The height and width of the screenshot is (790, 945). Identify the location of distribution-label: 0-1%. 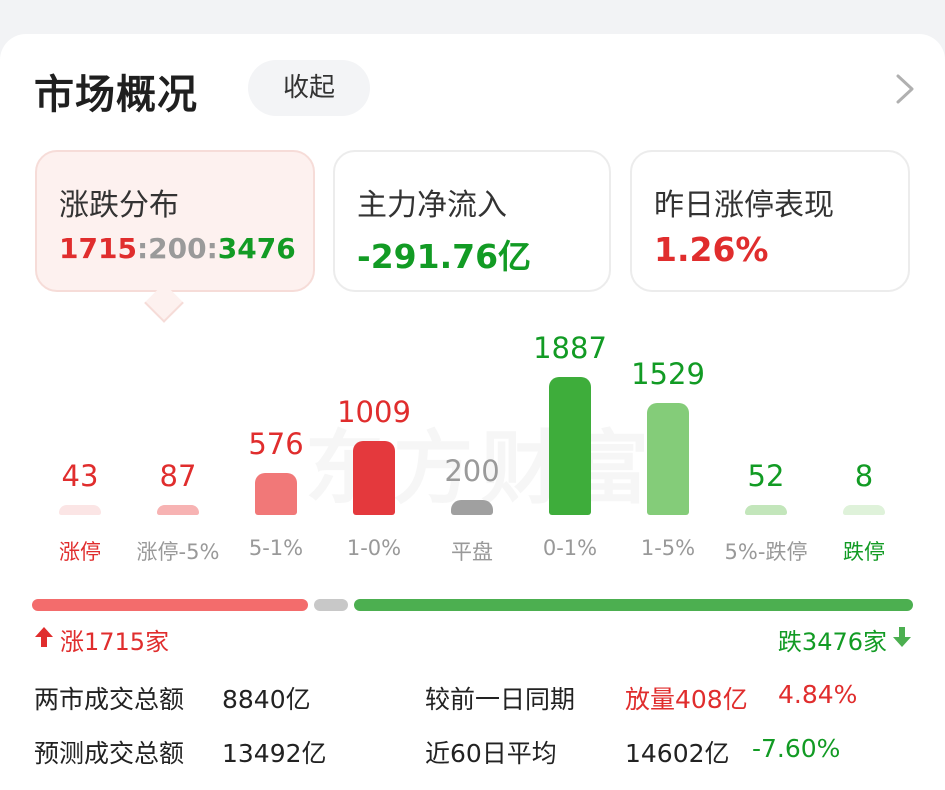
(570, 548).